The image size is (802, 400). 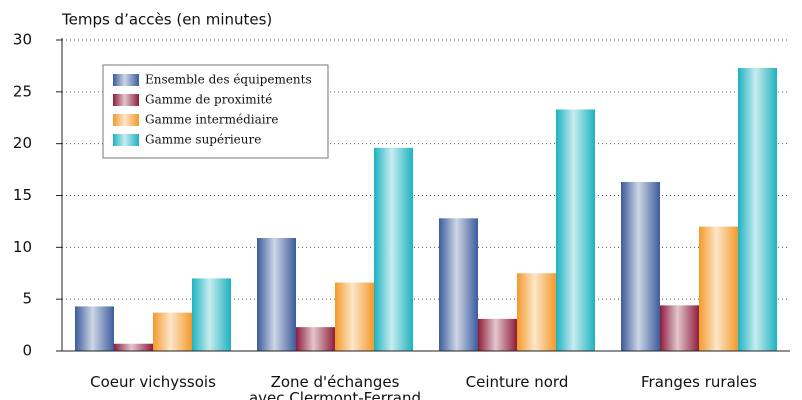 I want to click on y-tick-label: 30, so click(x=22, y=40).